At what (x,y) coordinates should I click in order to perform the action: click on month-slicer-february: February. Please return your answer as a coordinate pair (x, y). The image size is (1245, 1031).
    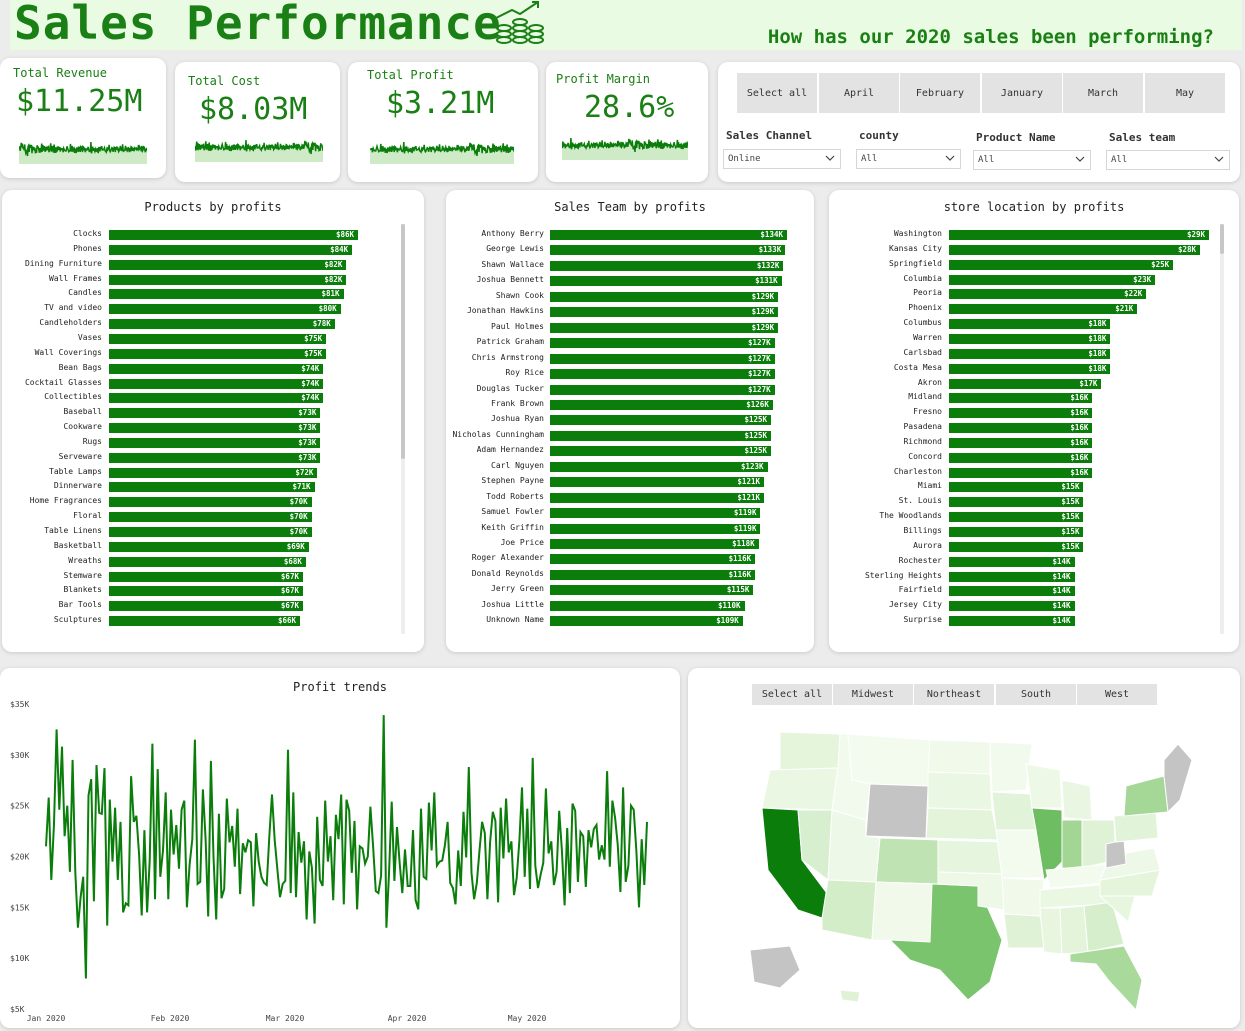
    Looking at the image, I should click on (940, 93).